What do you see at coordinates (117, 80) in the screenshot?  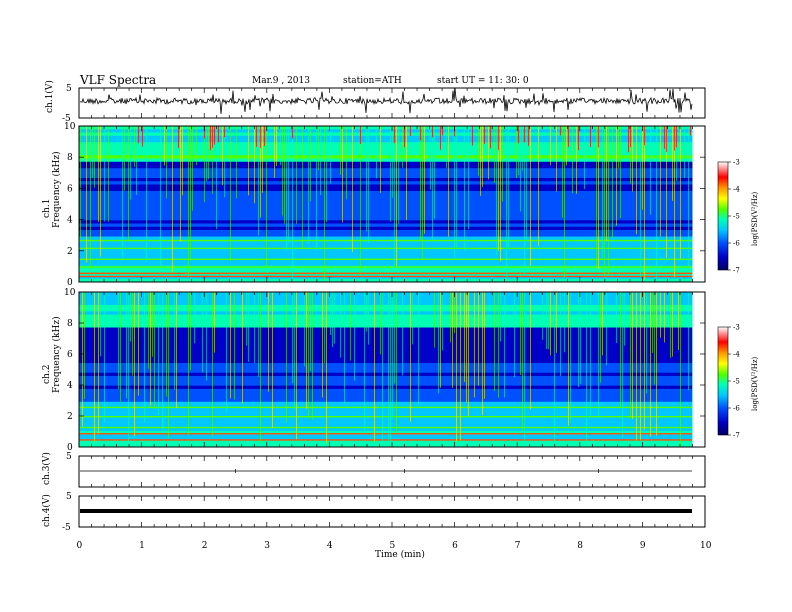 I see `figure-title: VLF Spectra` at bounding box center [117, 80].